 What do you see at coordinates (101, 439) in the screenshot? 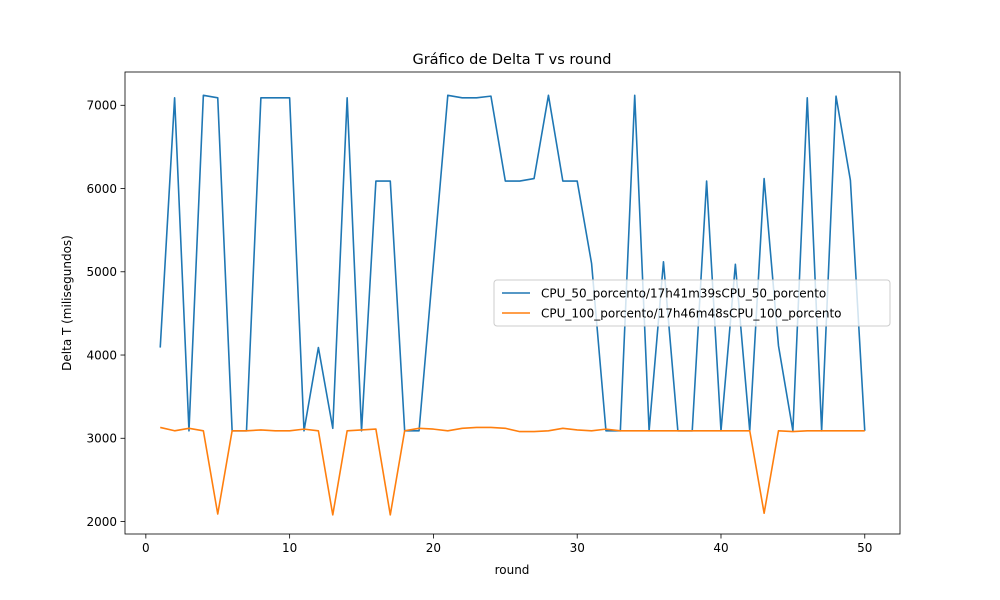
I see `y-tick-label: 3000` at bounding box center [101, 439].